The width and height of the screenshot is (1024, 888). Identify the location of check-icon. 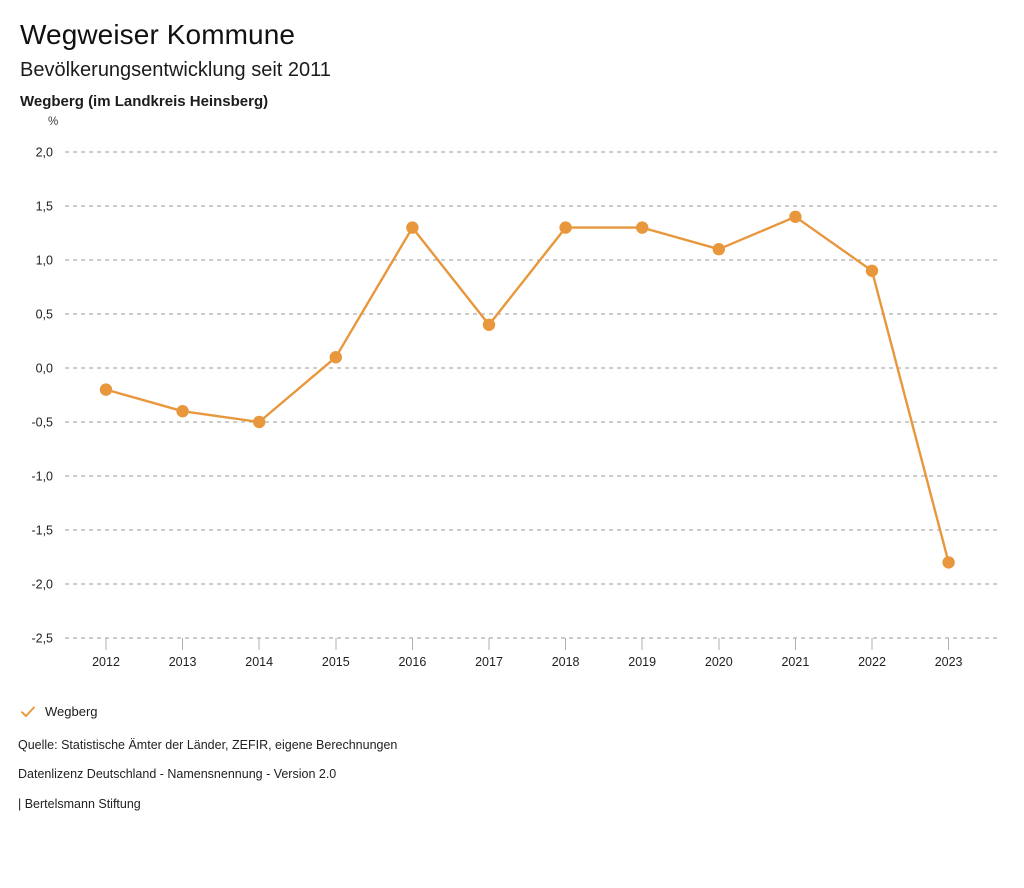
(28, 712).